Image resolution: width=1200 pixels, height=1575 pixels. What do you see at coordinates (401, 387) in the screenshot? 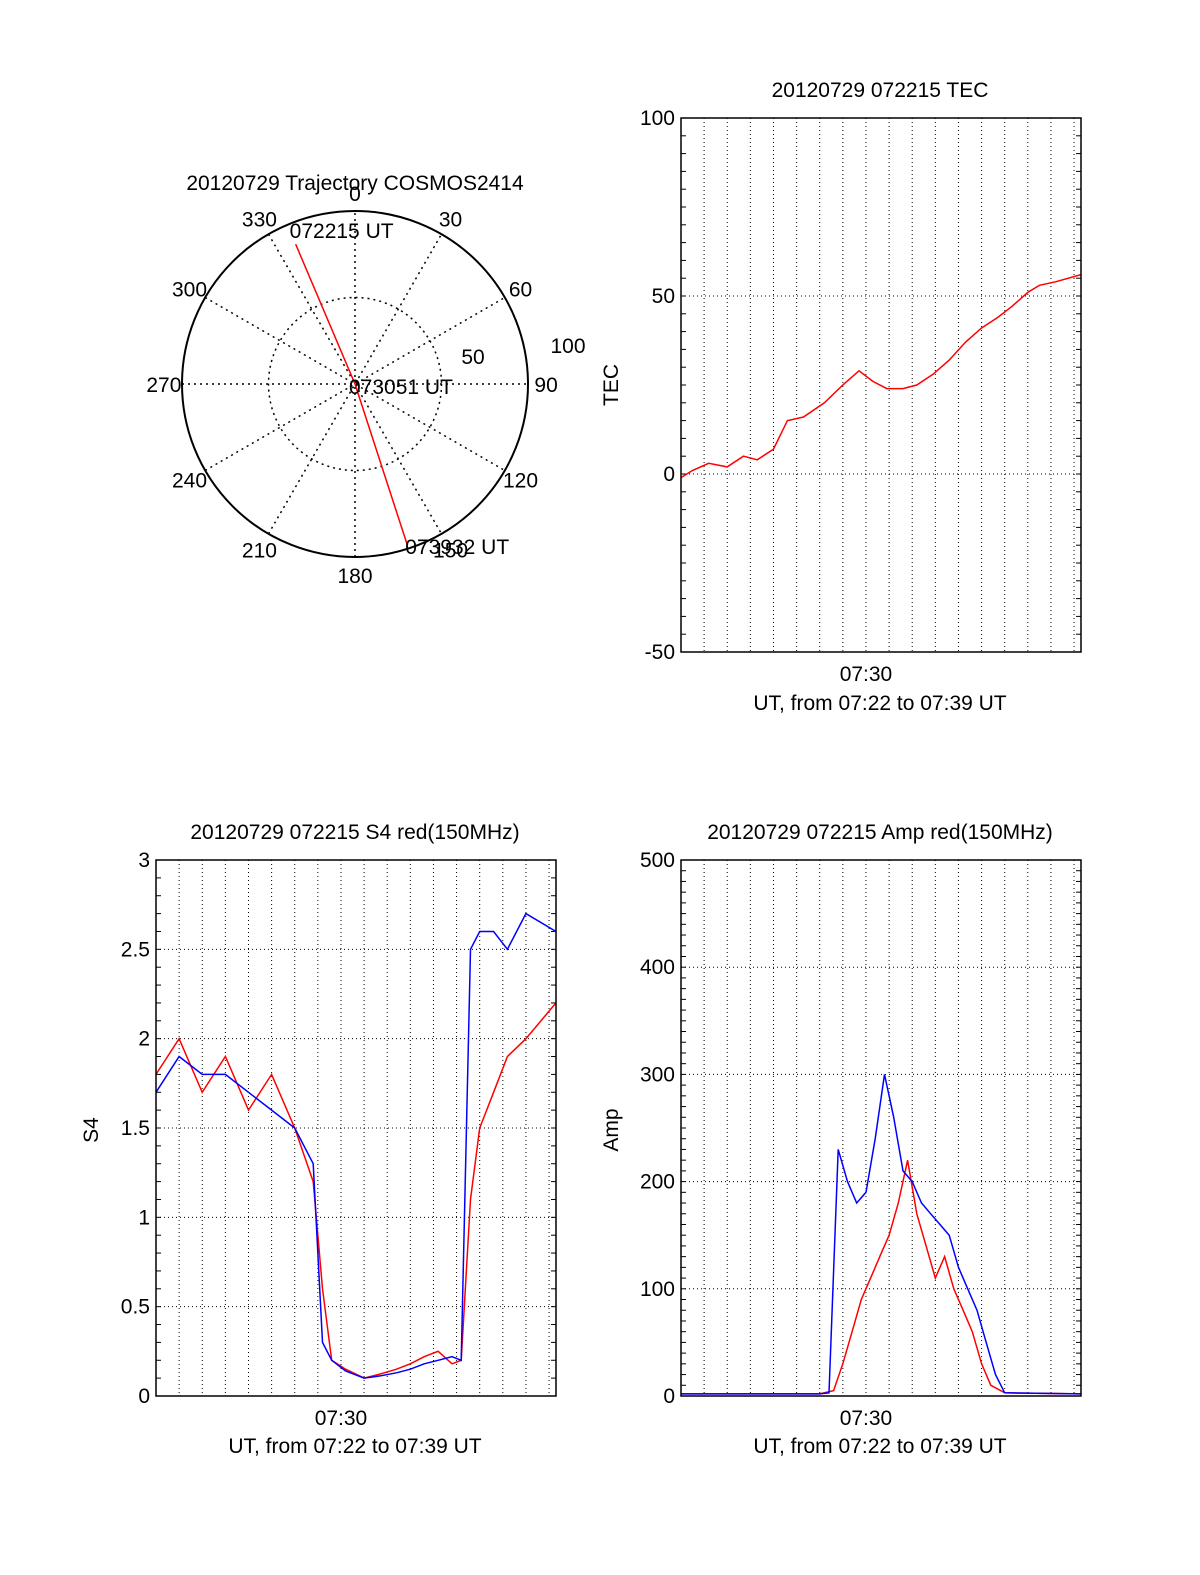
I see `trajectory-time-label: 073051 UT` at bounding box center [401, 387].